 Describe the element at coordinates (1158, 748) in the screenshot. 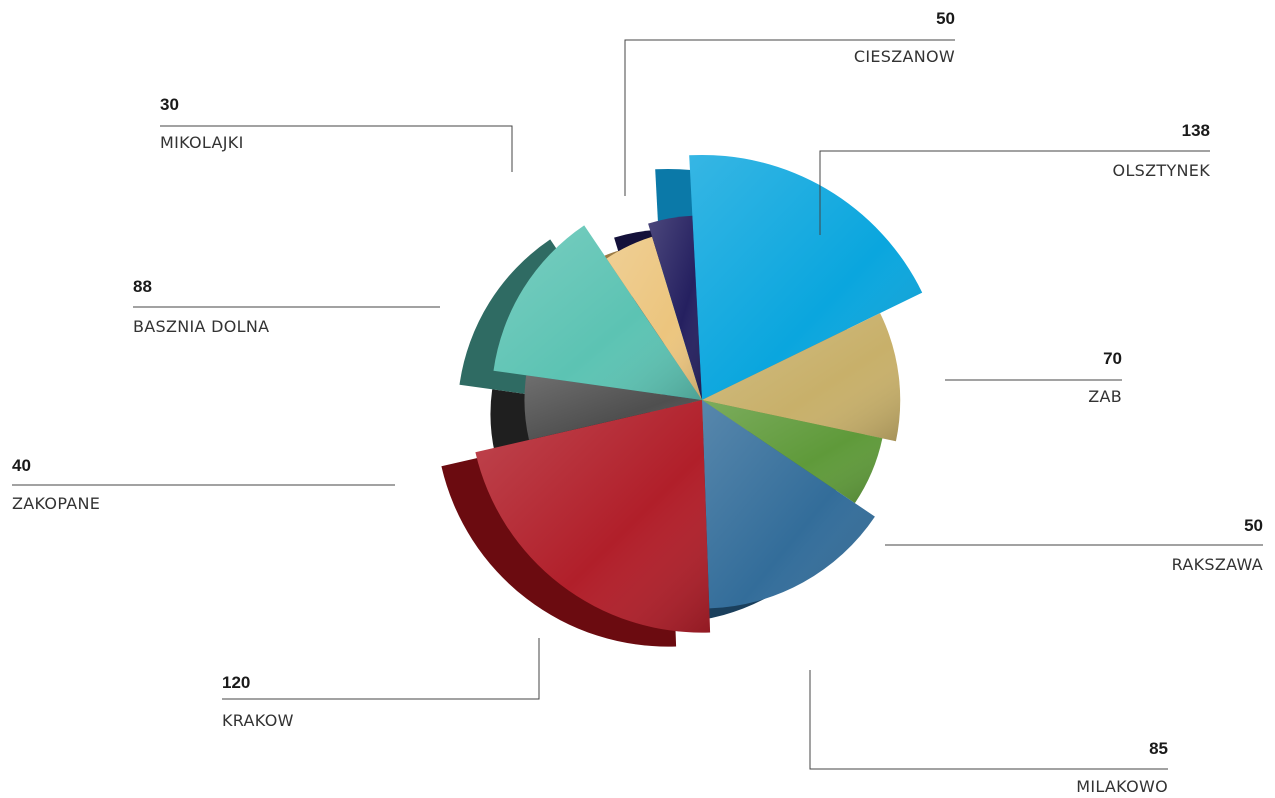

I see `value-label-milakowo: 85` at that location.